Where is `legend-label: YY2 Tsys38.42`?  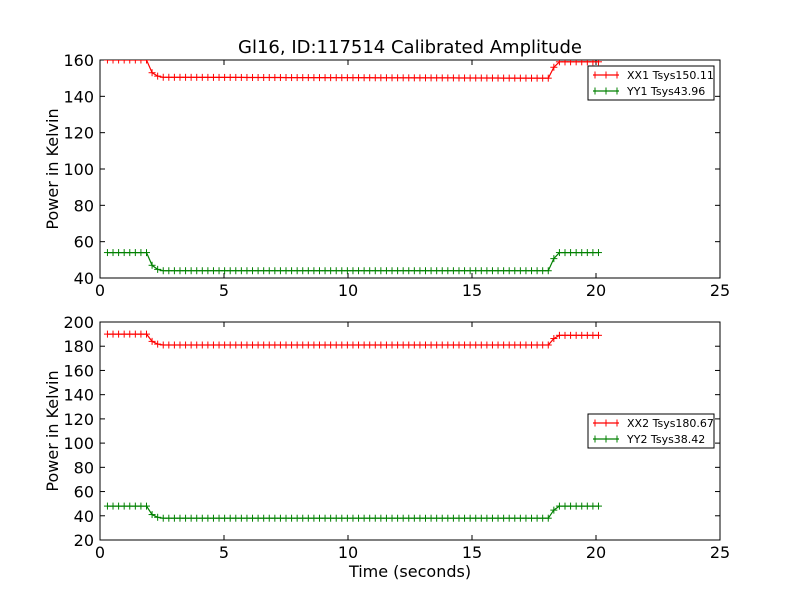
legend-label: YY2 Tsys38.42 is located at coordinates (665, 439).